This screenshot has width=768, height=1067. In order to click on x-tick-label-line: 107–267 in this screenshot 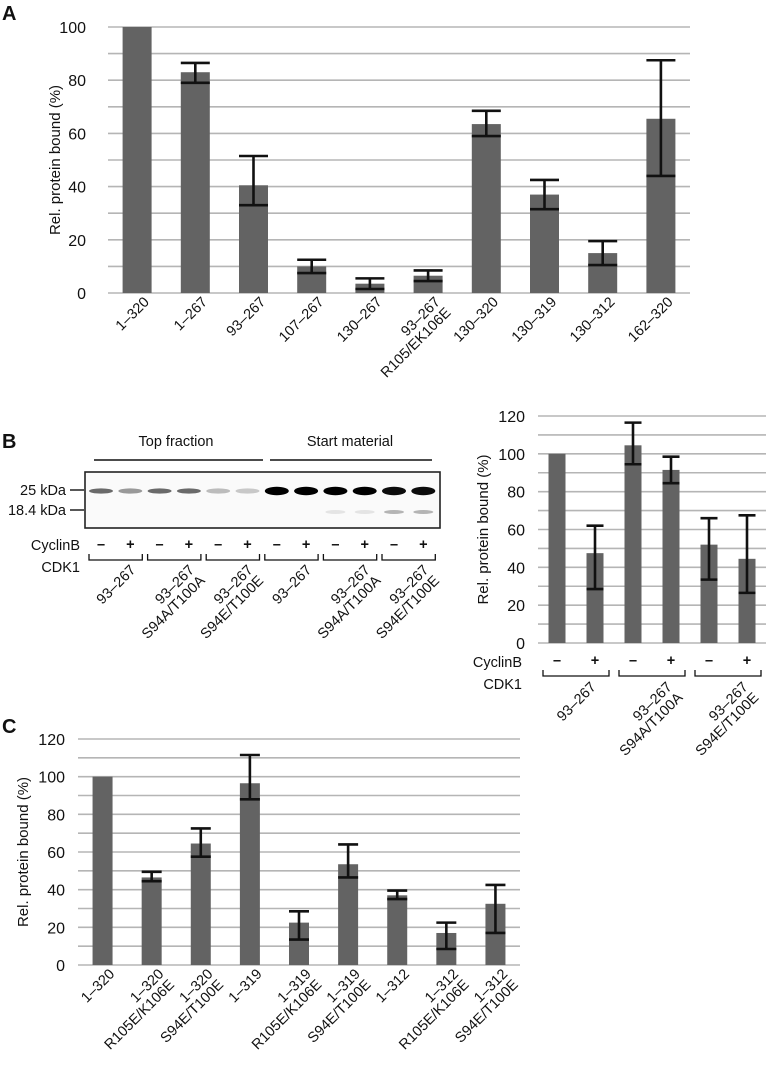, I will do `click(301, 319)`.